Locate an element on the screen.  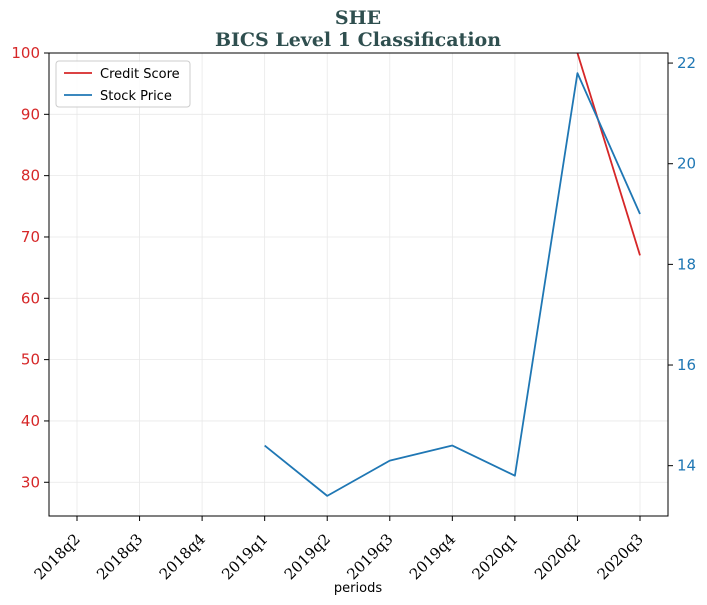
y-right-tick-label: 22 is located at coordinates (686, 63).